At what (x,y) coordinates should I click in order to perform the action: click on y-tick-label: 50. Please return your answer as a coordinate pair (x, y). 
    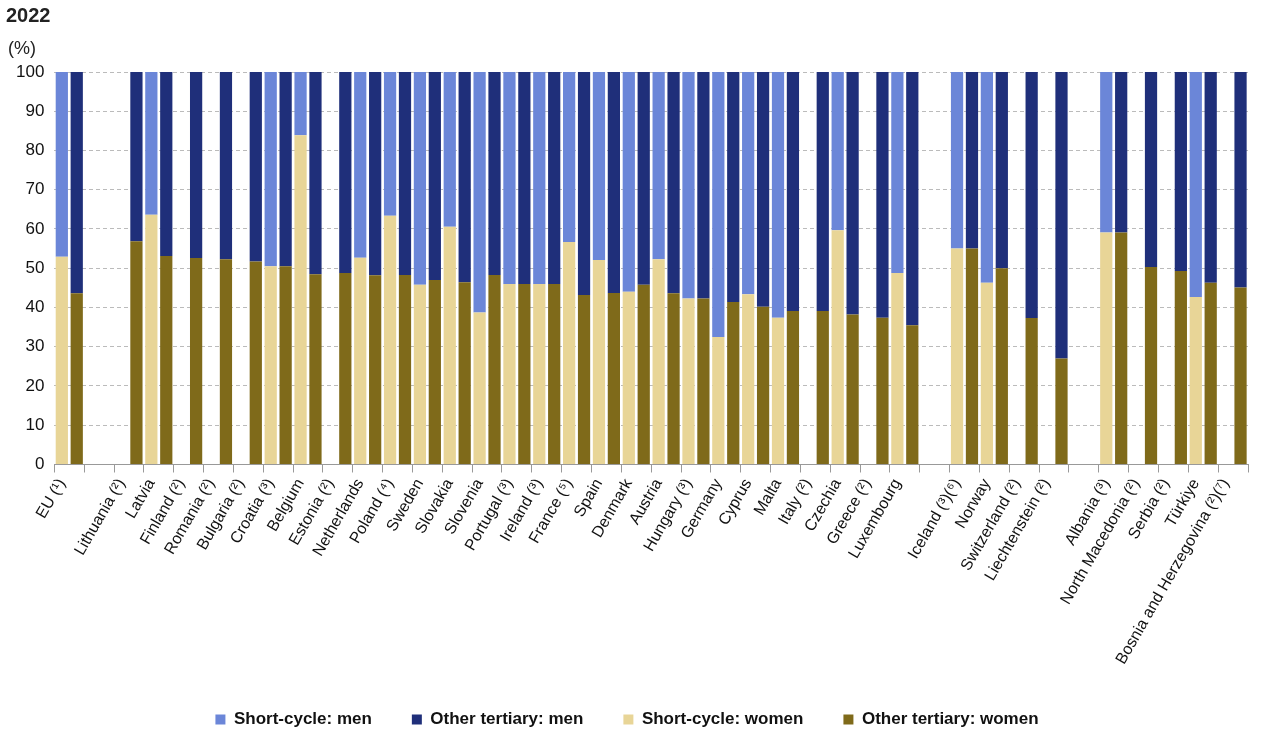
    Looking at the image, I should click on (35, 267).